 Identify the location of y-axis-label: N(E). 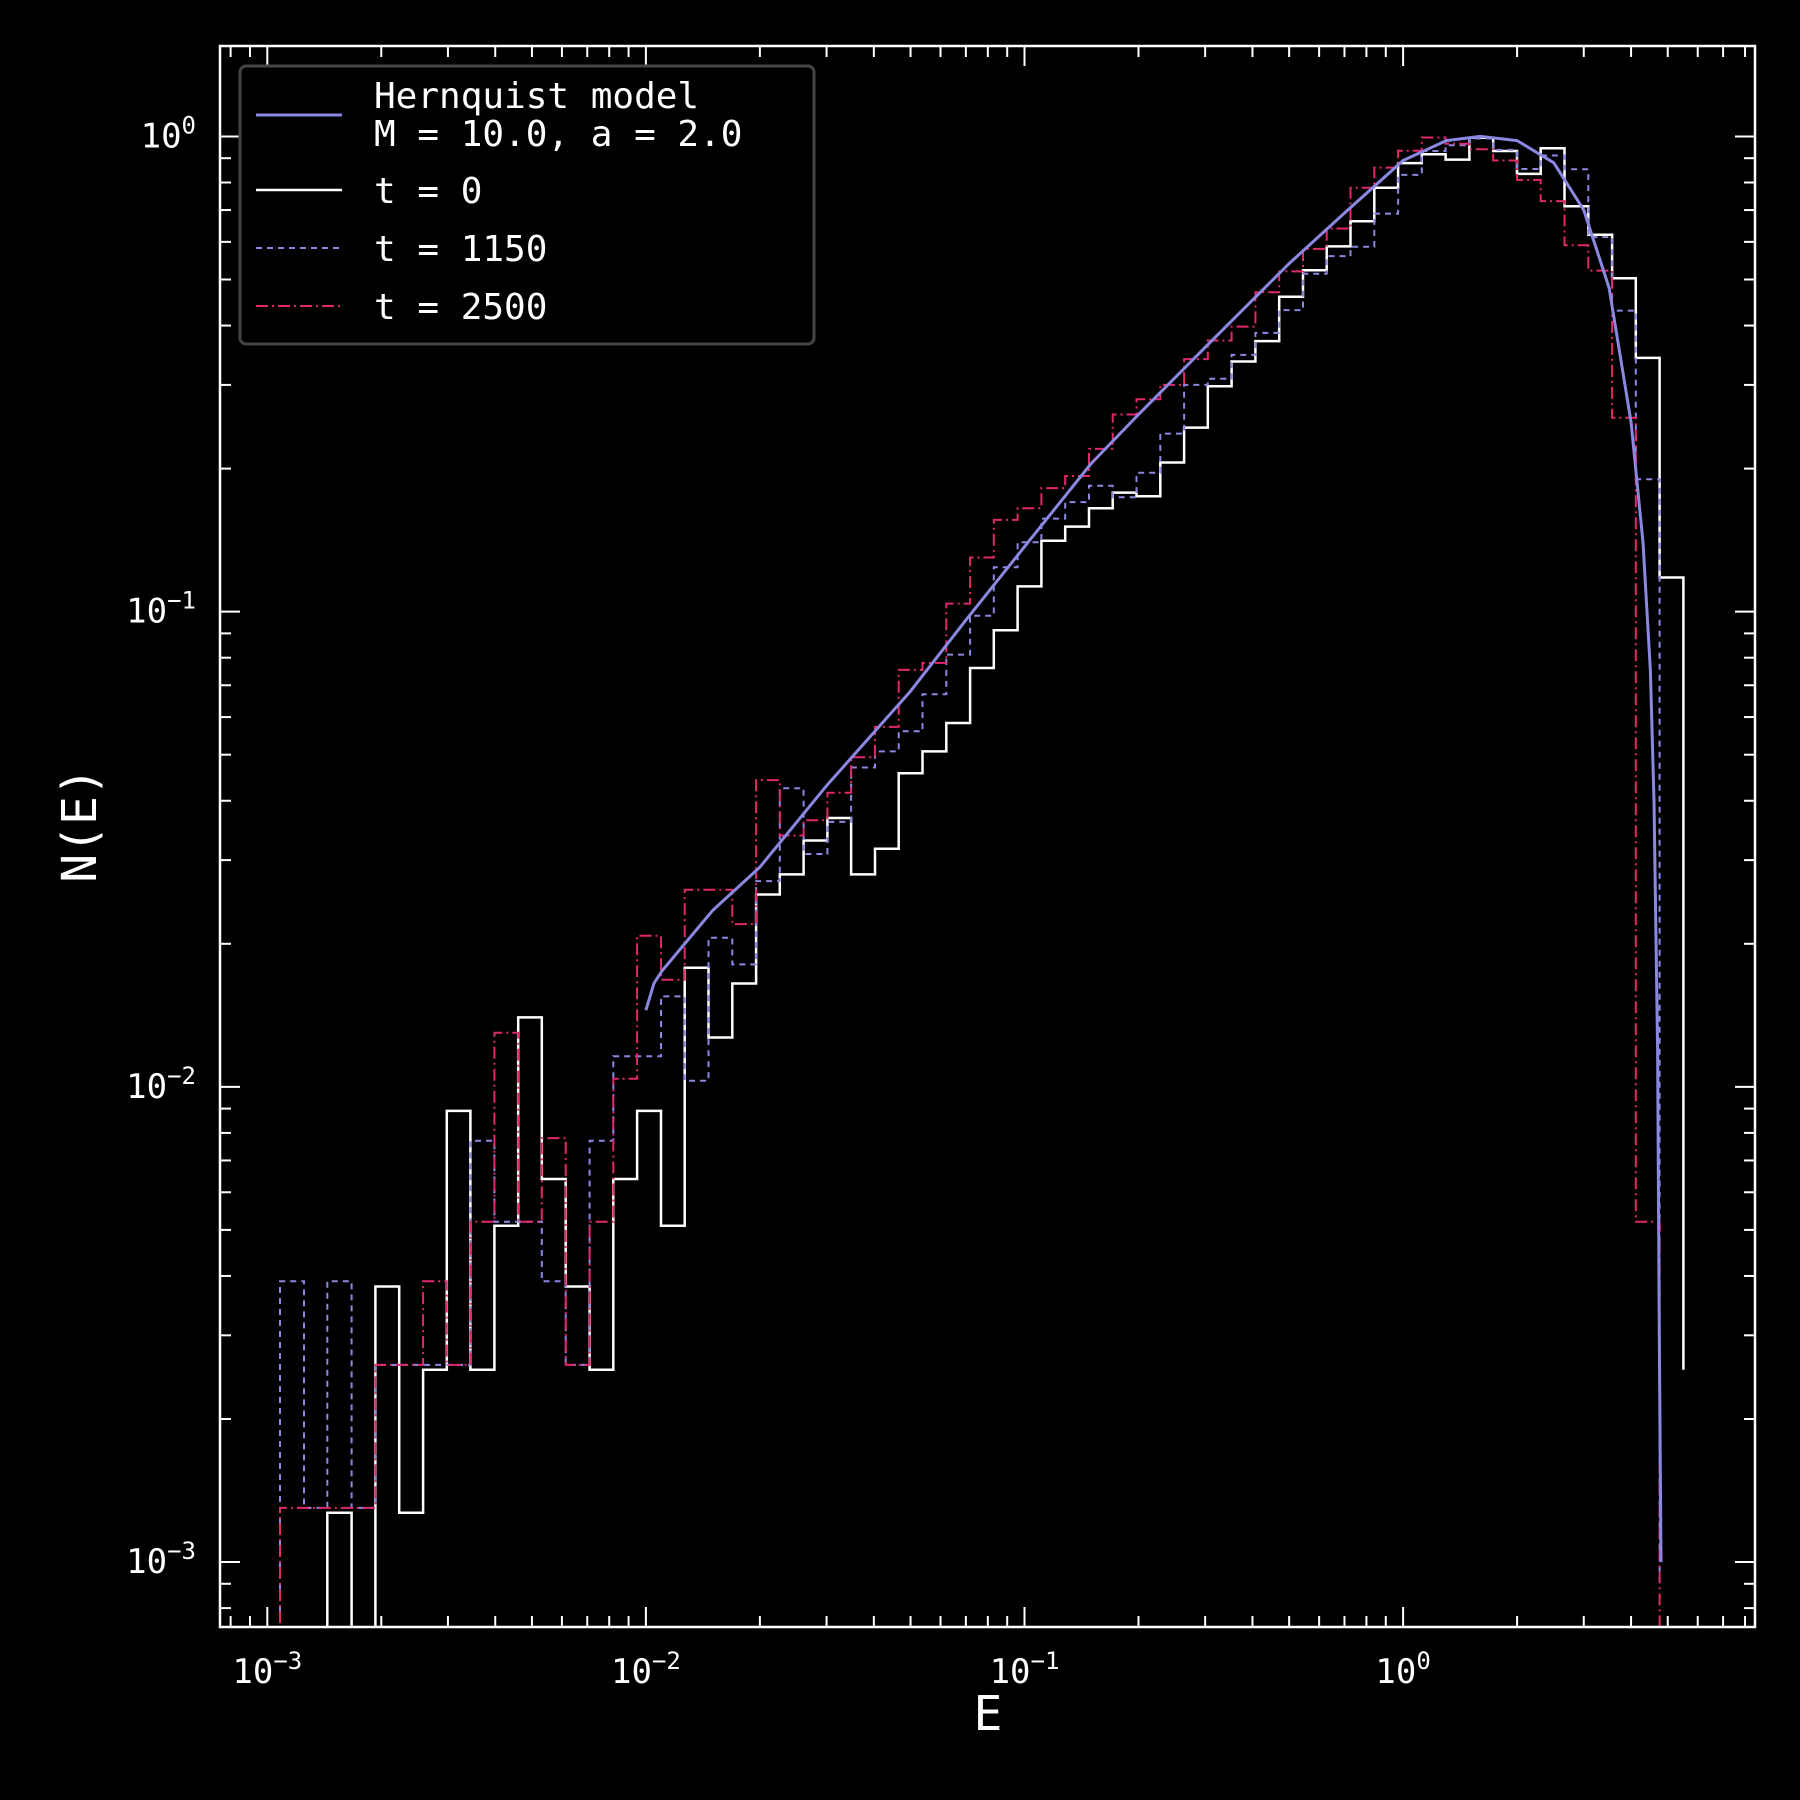
(80, 825).